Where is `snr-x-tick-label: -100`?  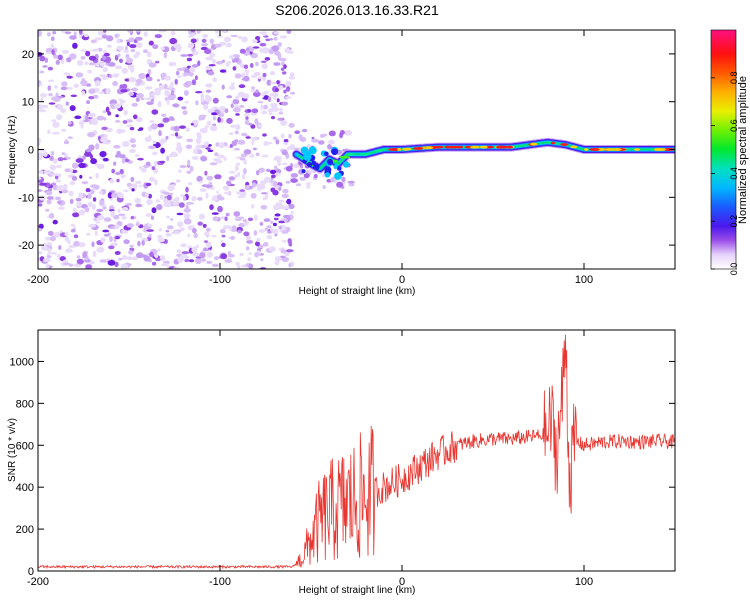 snr-x-tick-label: -100 is located at coordinates (220, 582).